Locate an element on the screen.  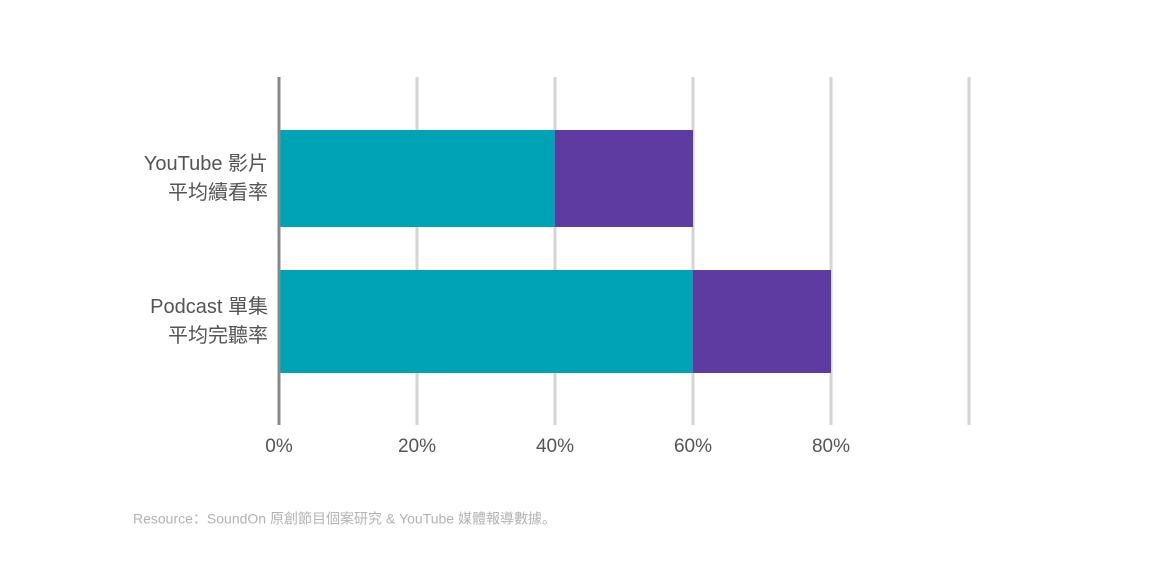
x-tick-label: 40% is located at coordinates (555, 446).